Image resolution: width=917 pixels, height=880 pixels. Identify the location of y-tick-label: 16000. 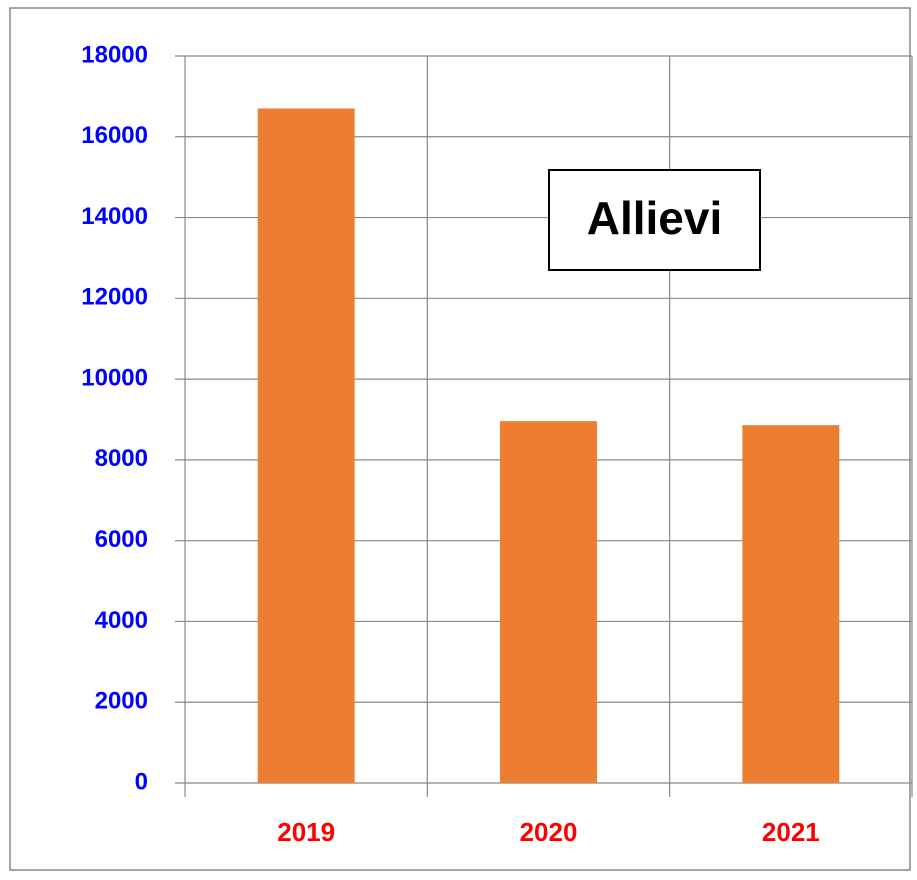
(114, 135).